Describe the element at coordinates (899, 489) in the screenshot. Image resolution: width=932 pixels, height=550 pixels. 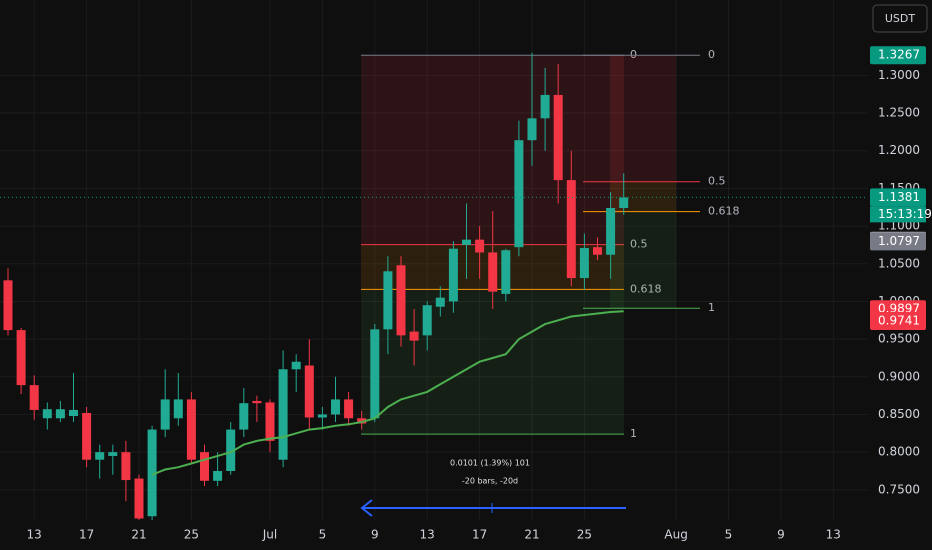
I see `y-tick-label: 0.7500` at that location.